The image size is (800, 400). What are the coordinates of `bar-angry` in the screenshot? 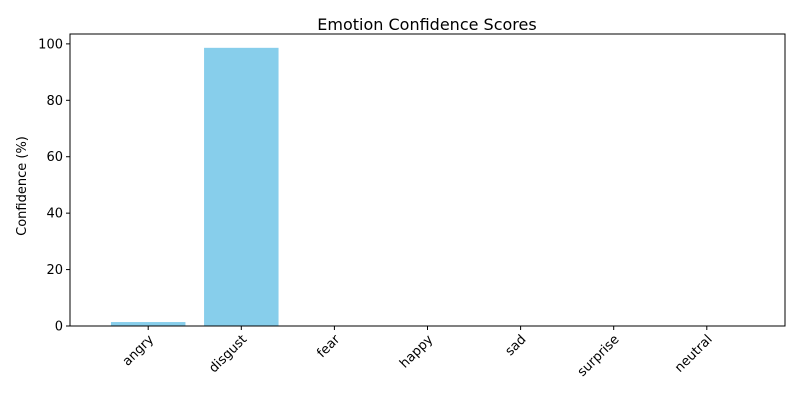 It's located at (148, 324).